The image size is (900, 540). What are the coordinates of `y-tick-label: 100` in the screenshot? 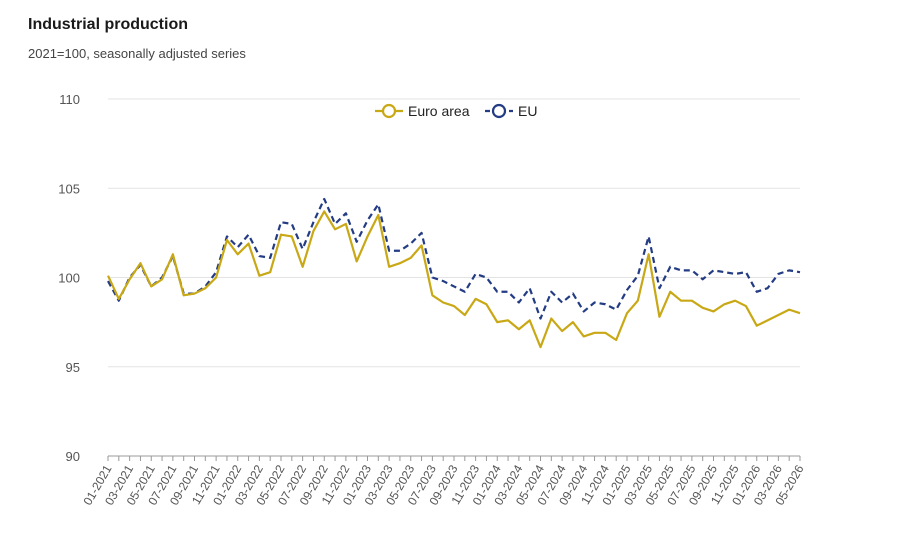 It's located at (69, 278).